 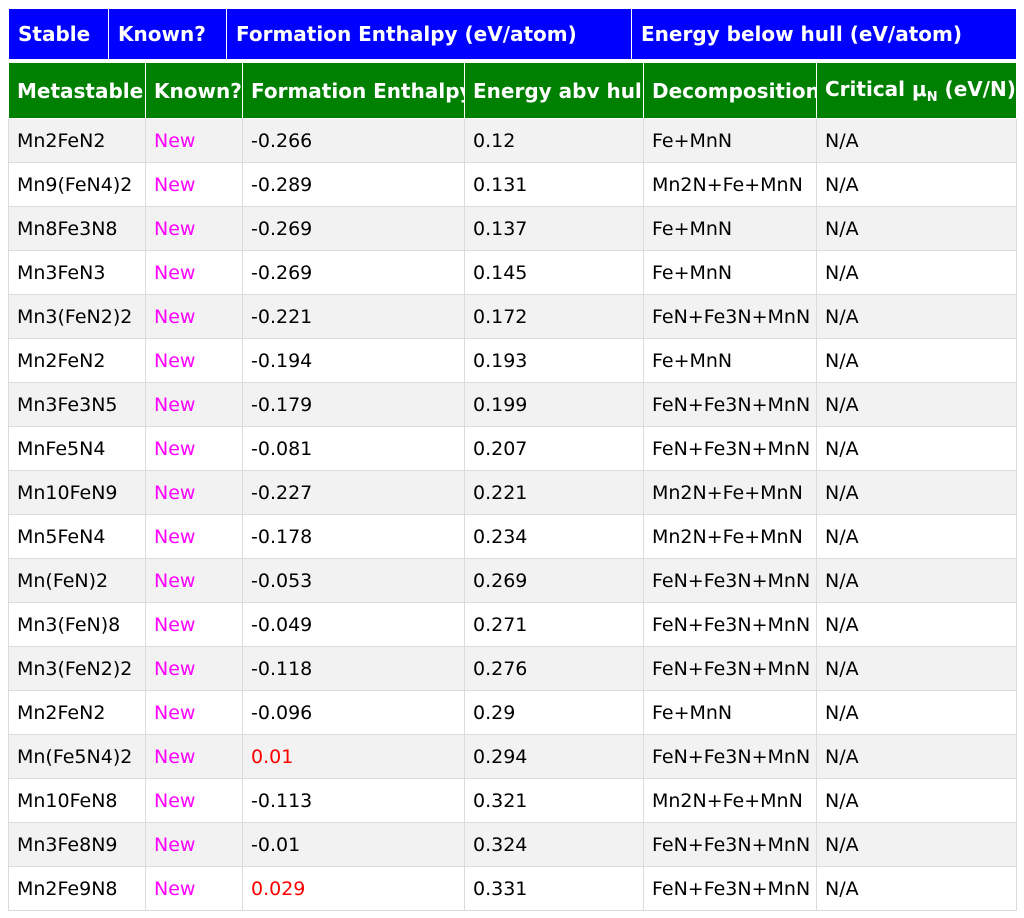 What do you see at coordinates (824, 34) in the screenshot?
I see `stable-header-energy-below-hull: Energy below hull (eV/atom)` at bounding box center [824, 34].